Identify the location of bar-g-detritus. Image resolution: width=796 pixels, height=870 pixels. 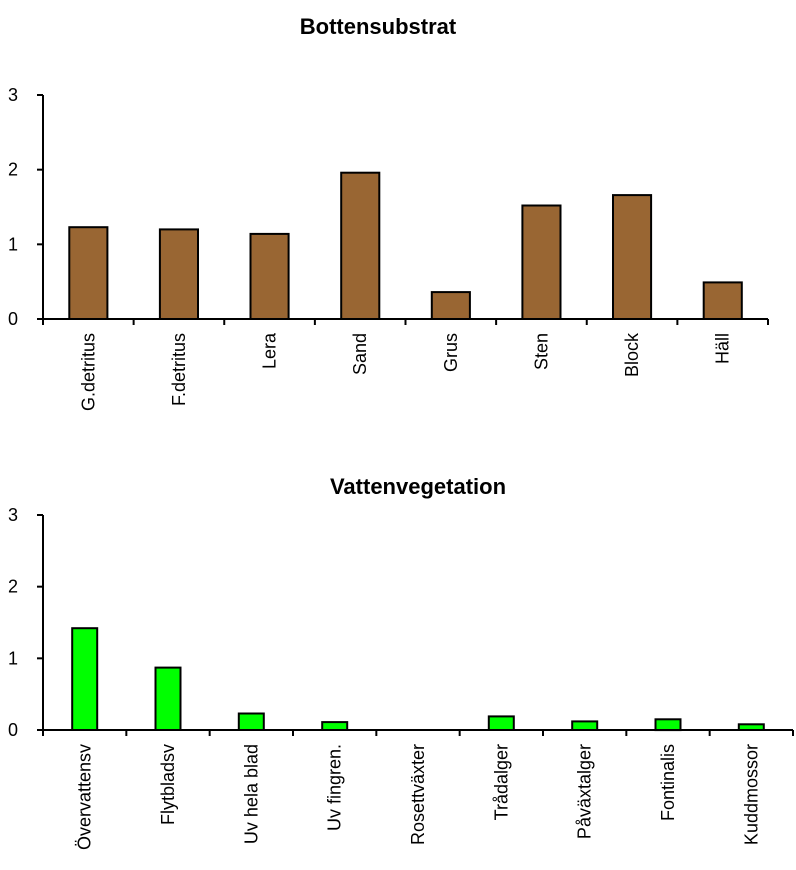
(88, 273).